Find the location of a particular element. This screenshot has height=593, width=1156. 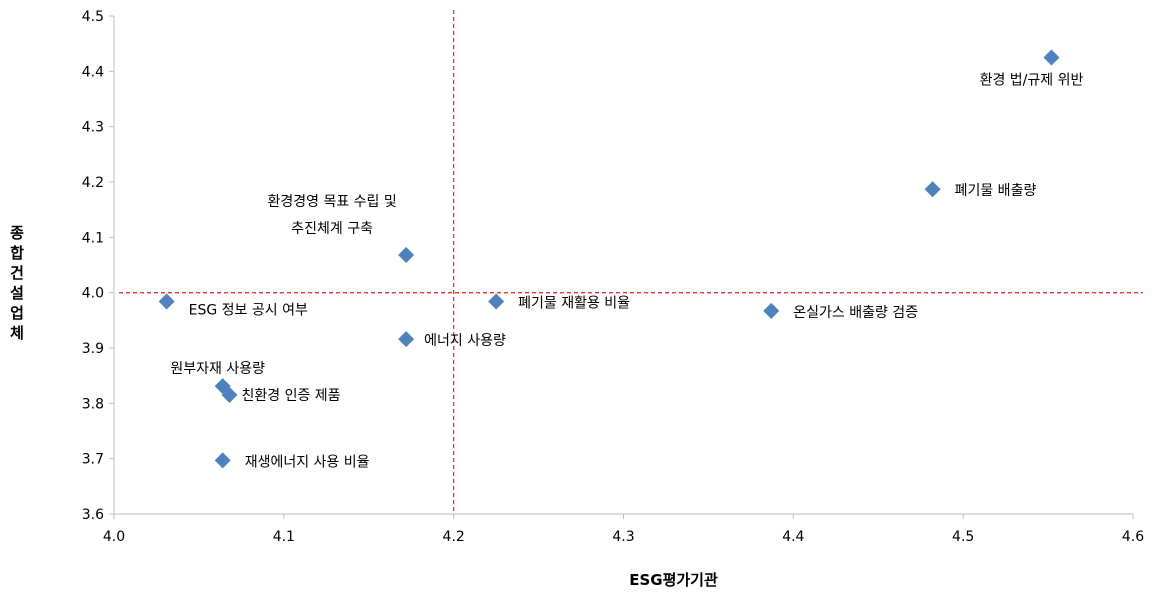

point-label-line: 환경경영 목표 수립 및 is located at coordinates (331, 202).